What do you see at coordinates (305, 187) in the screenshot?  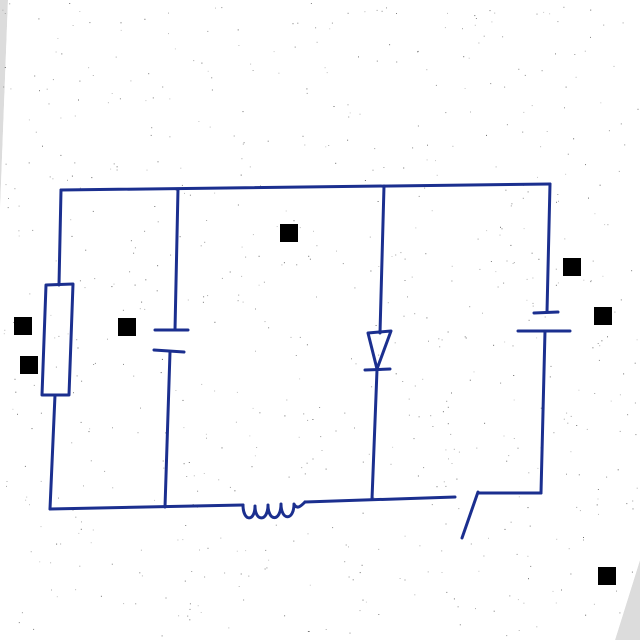 I see `wire-top` at bounding box center [305, 187].